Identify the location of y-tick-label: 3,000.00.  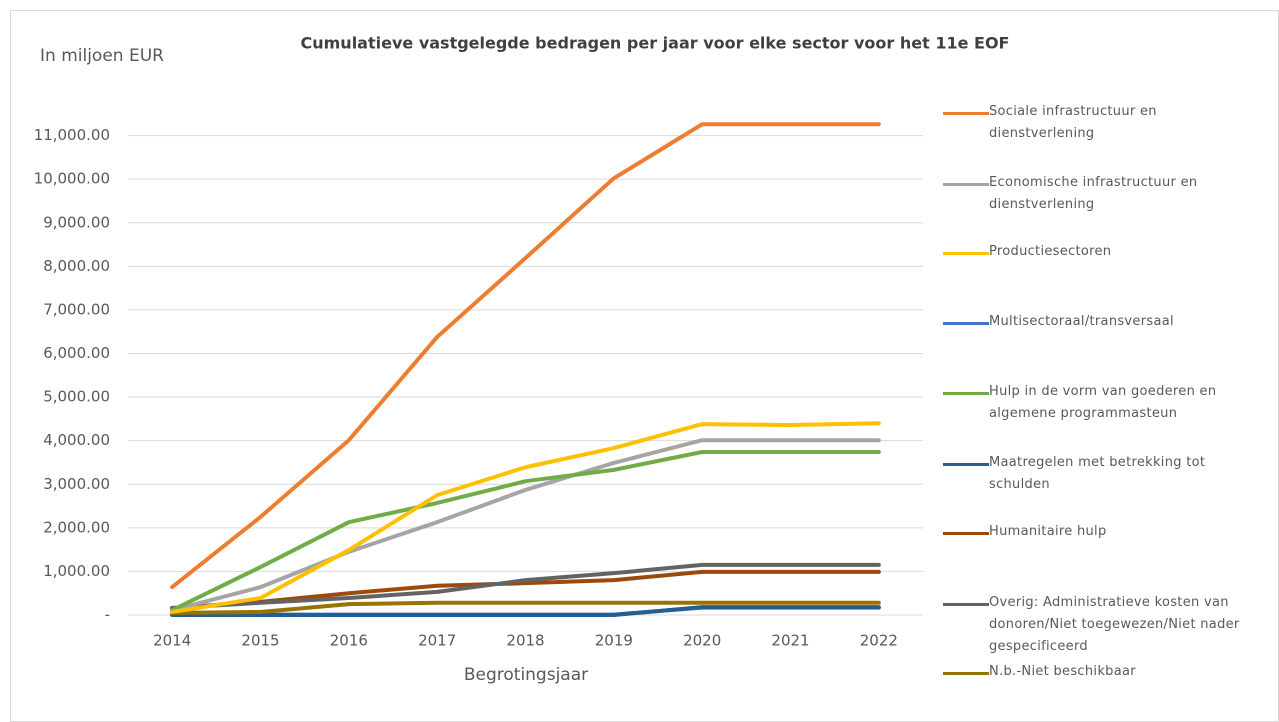
(76, 484).